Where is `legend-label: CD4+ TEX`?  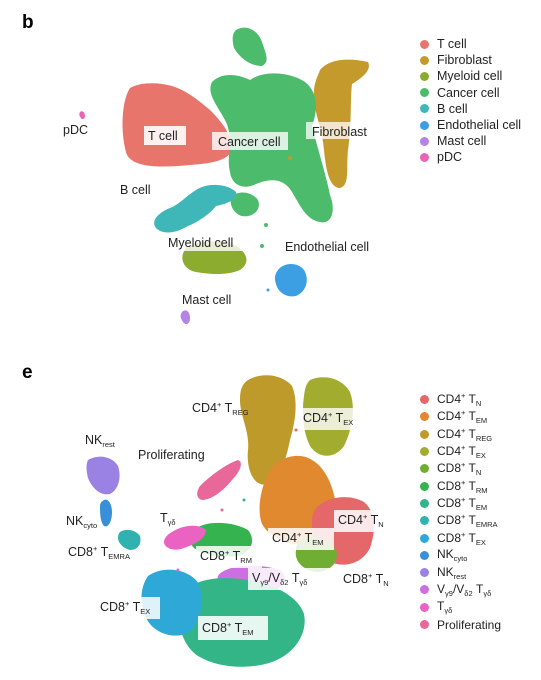 legend-label: CD4+ TEX is located at coordinates (461, 452).